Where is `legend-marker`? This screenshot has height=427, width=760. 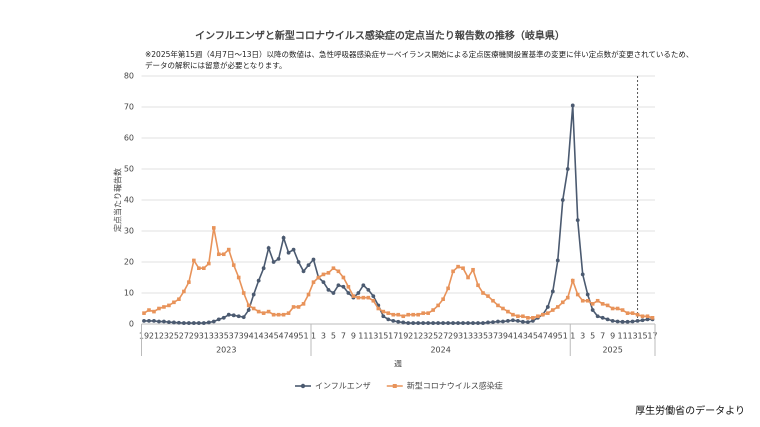
legend-marker is located at coordinates (303, 386).